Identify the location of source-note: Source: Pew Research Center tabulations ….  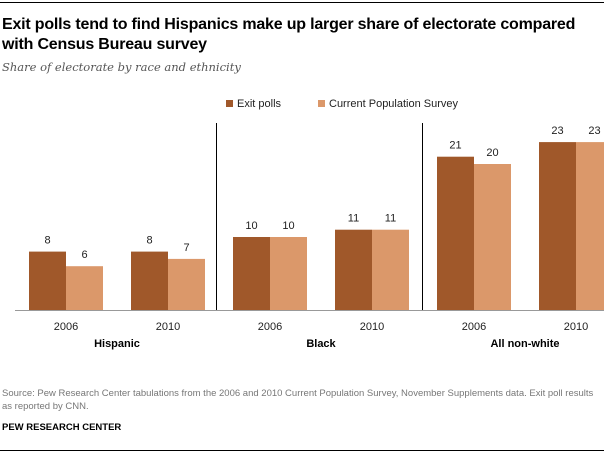
(298, 400).